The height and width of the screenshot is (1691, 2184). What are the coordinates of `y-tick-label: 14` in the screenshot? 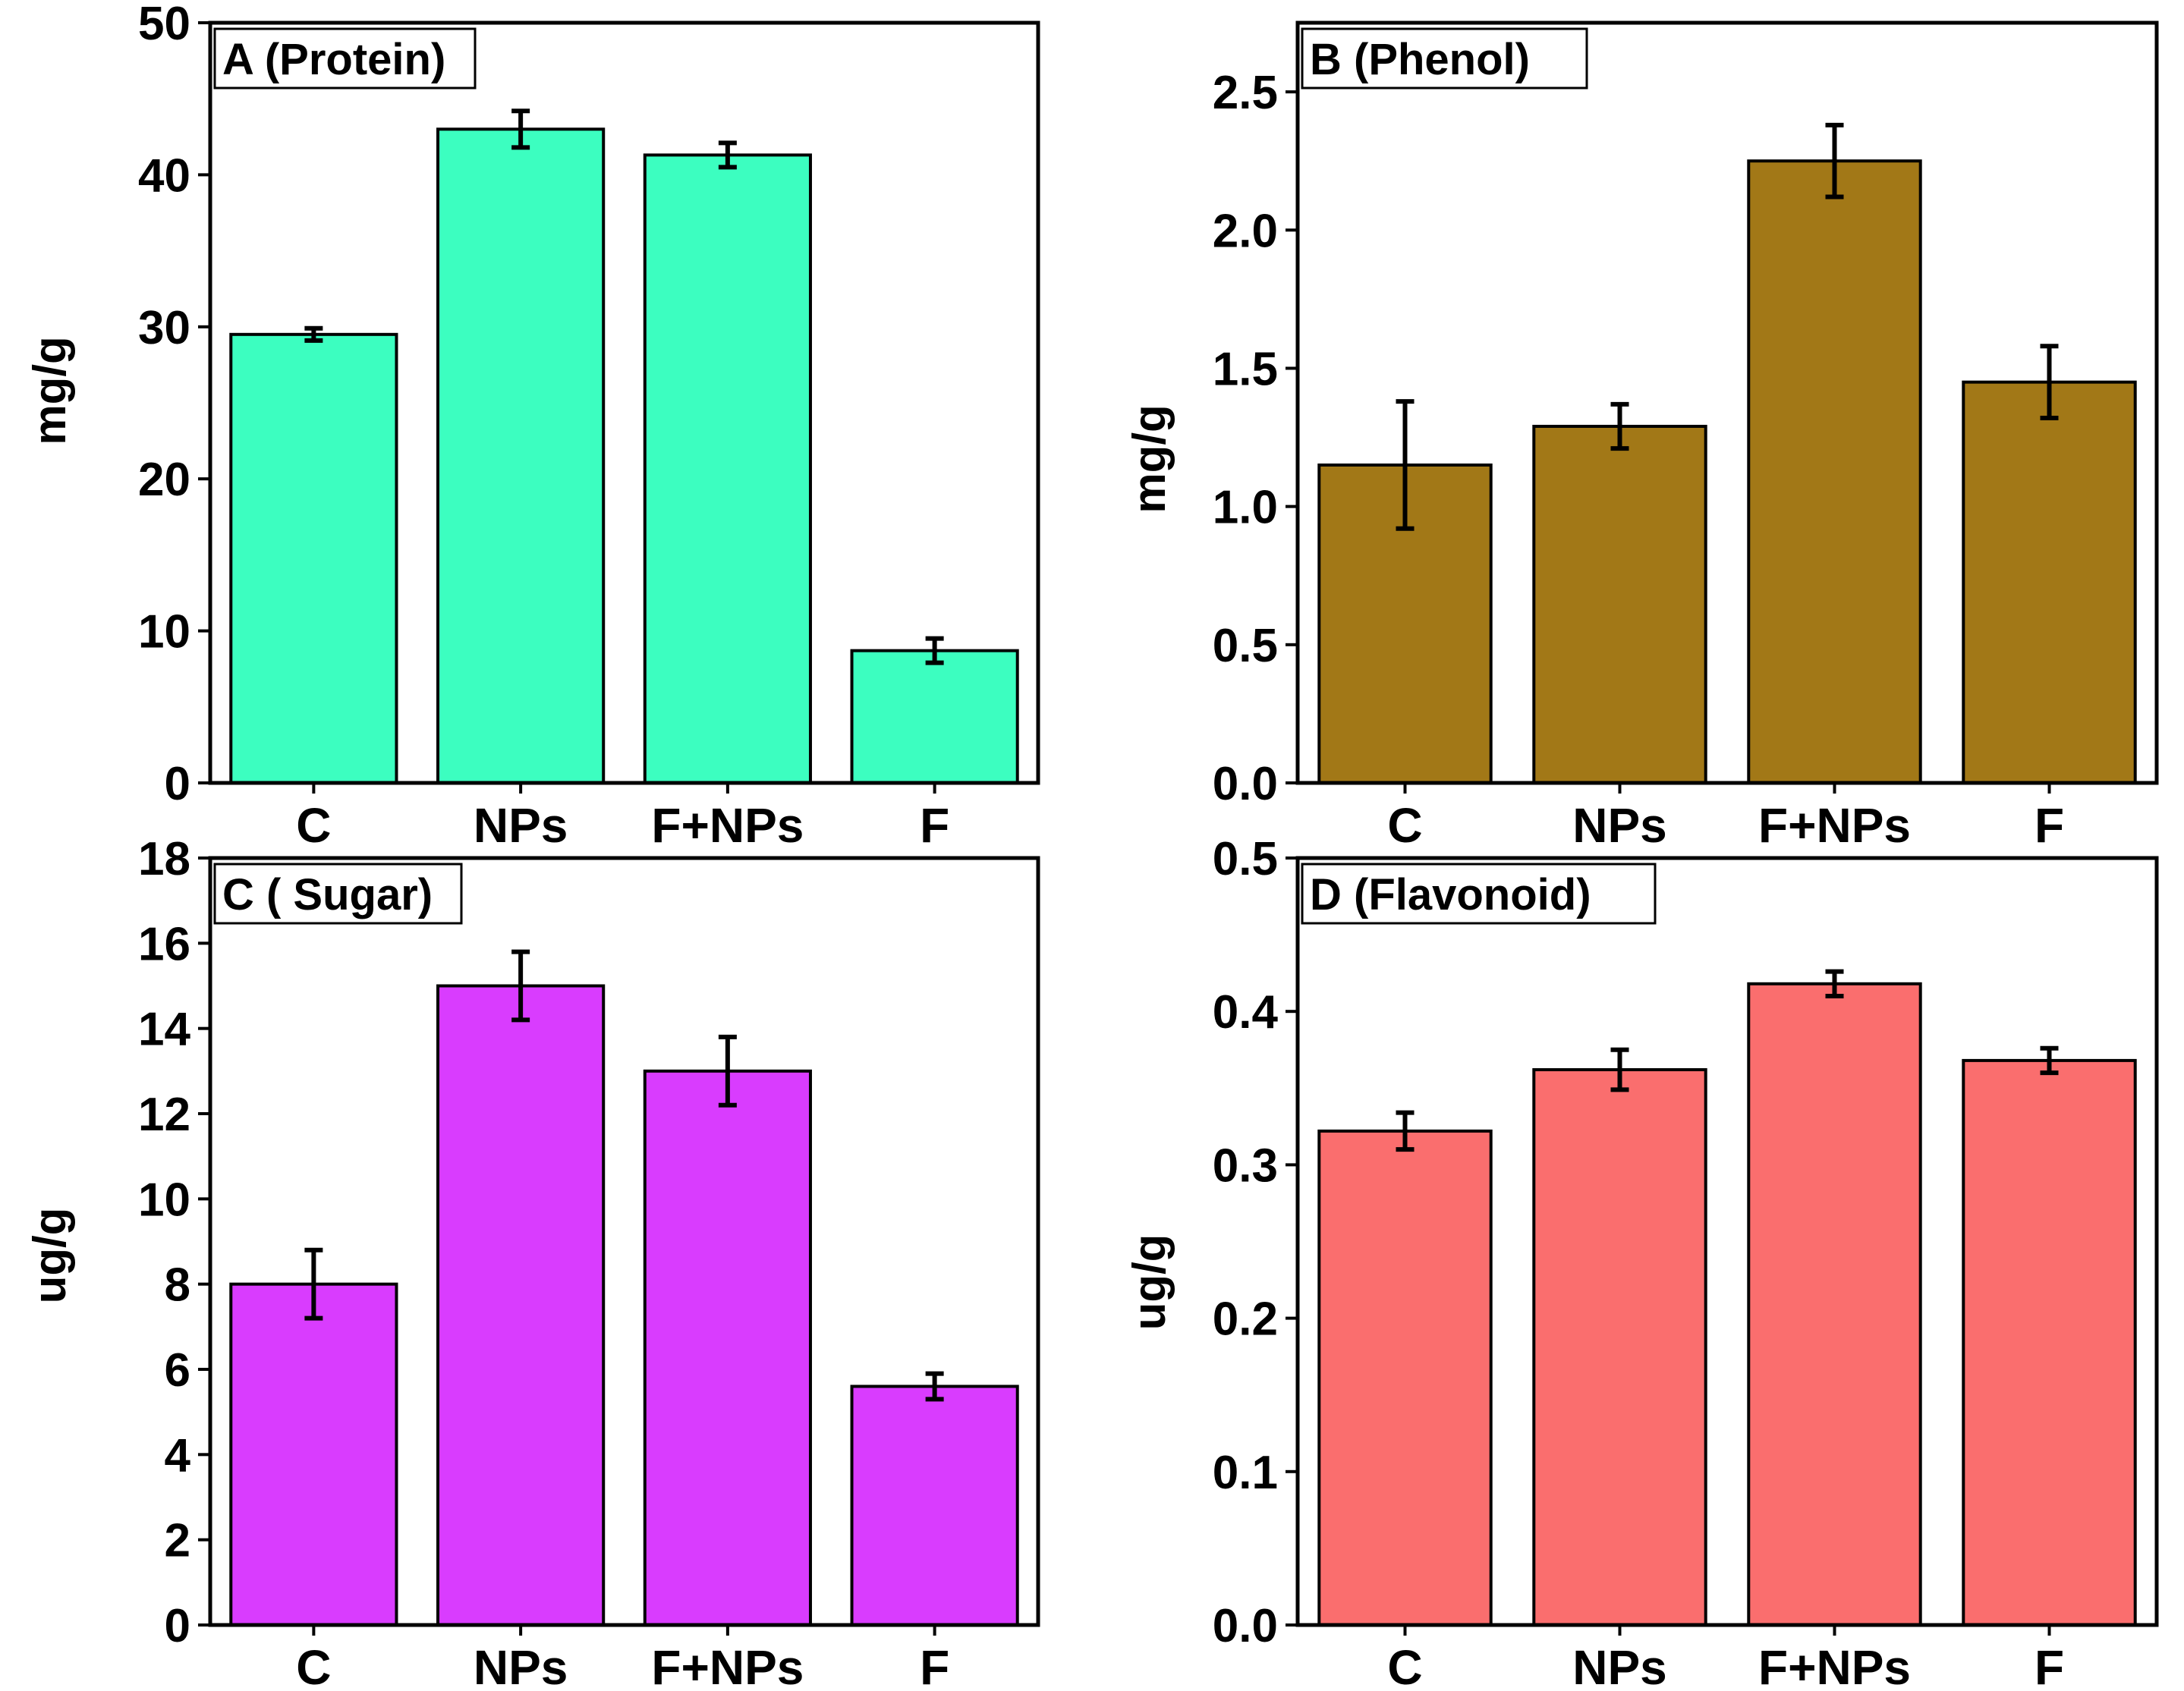 It's located at (164, 1030).